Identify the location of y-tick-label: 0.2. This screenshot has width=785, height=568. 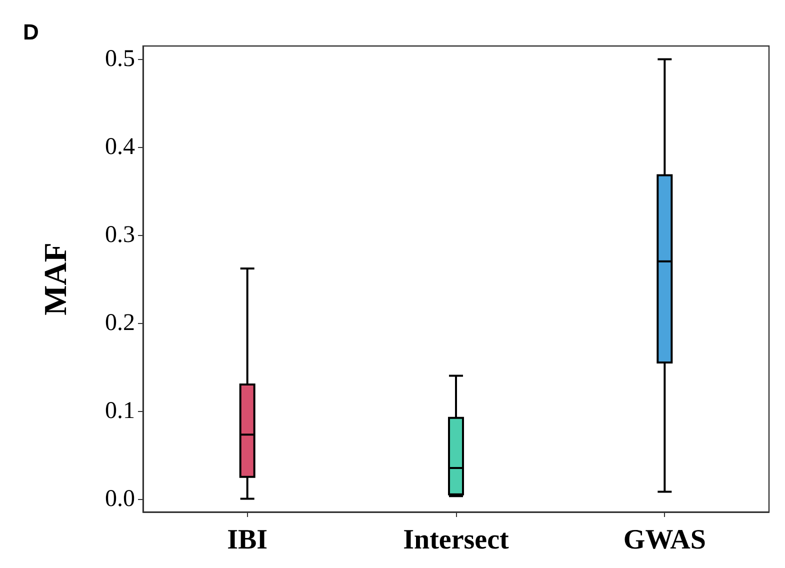
(120, 323).